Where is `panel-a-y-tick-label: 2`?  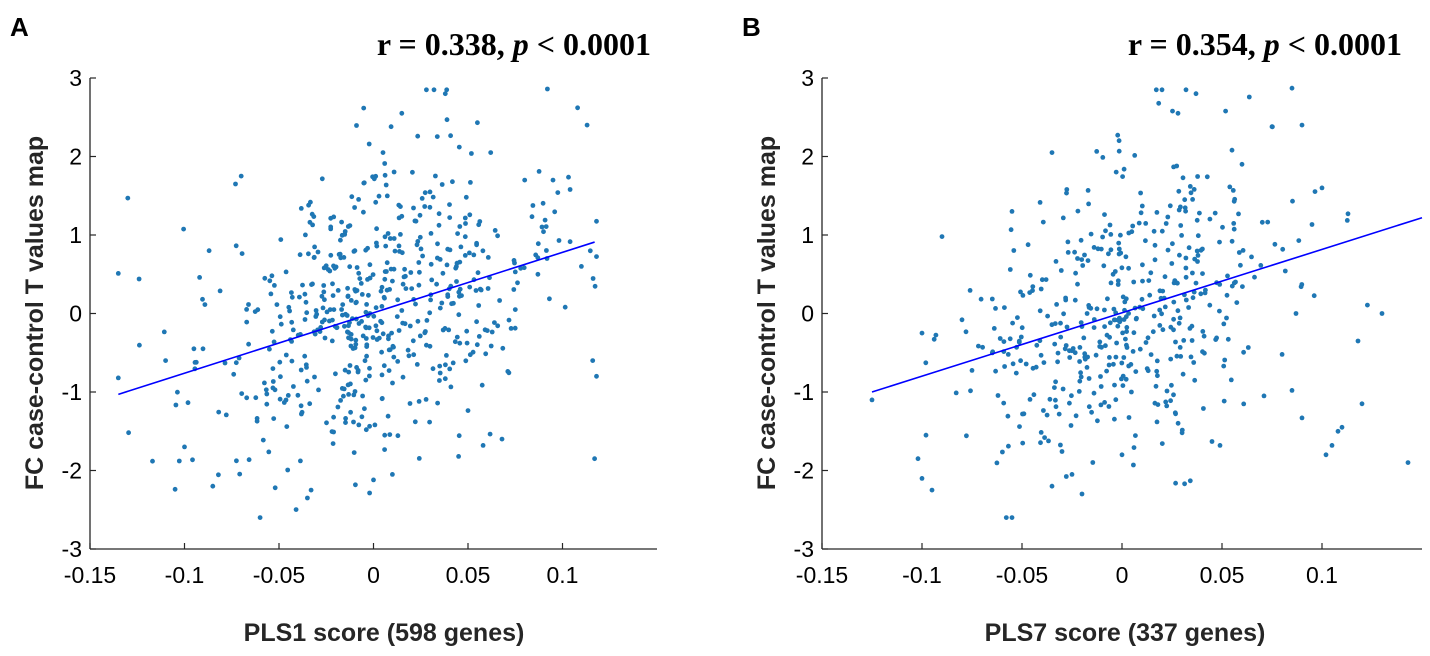 panel-a-y-tick-label: 2 is located at coordinates (75, 157).